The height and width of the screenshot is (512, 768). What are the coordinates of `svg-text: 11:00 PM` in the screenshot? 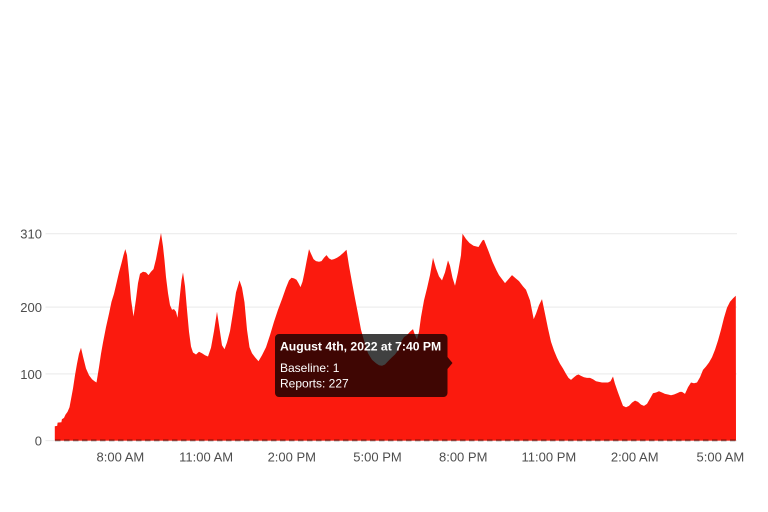 It's located at (549, 457).